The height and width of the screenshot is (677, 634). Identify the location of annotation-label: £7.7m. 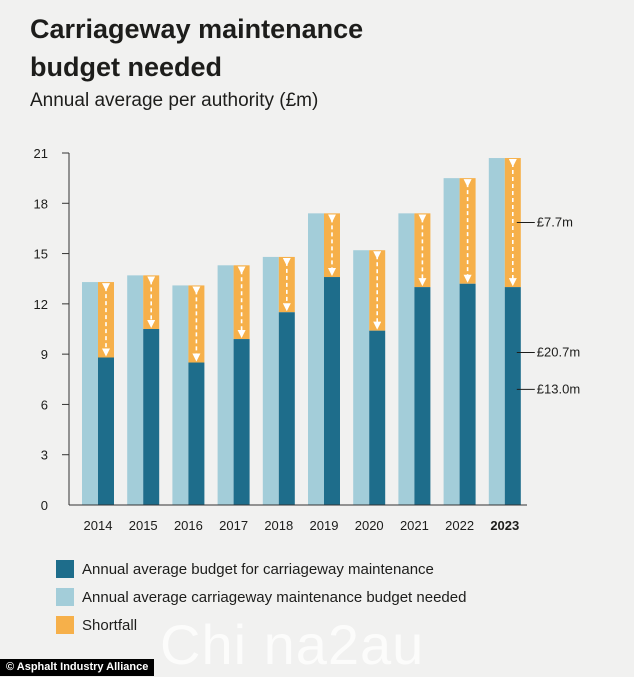
(555, 222).